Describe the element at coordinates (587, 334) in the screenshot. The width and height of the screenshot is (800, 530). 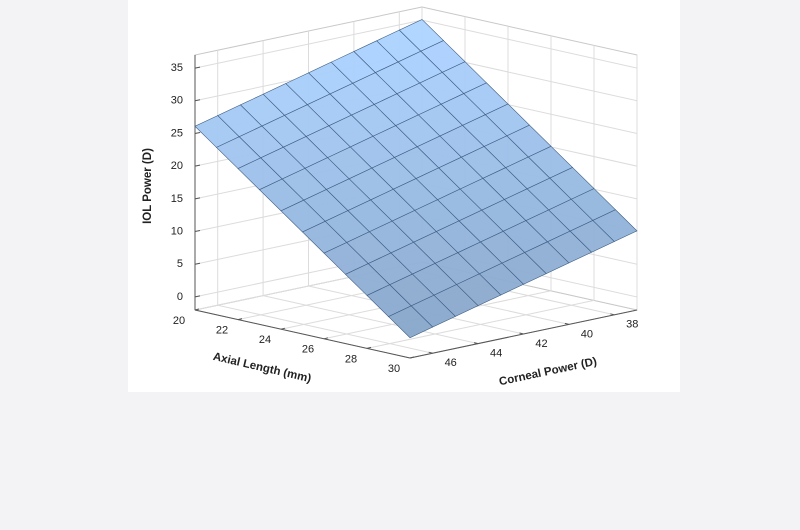
I see `y-tick-label: 40` at that location.